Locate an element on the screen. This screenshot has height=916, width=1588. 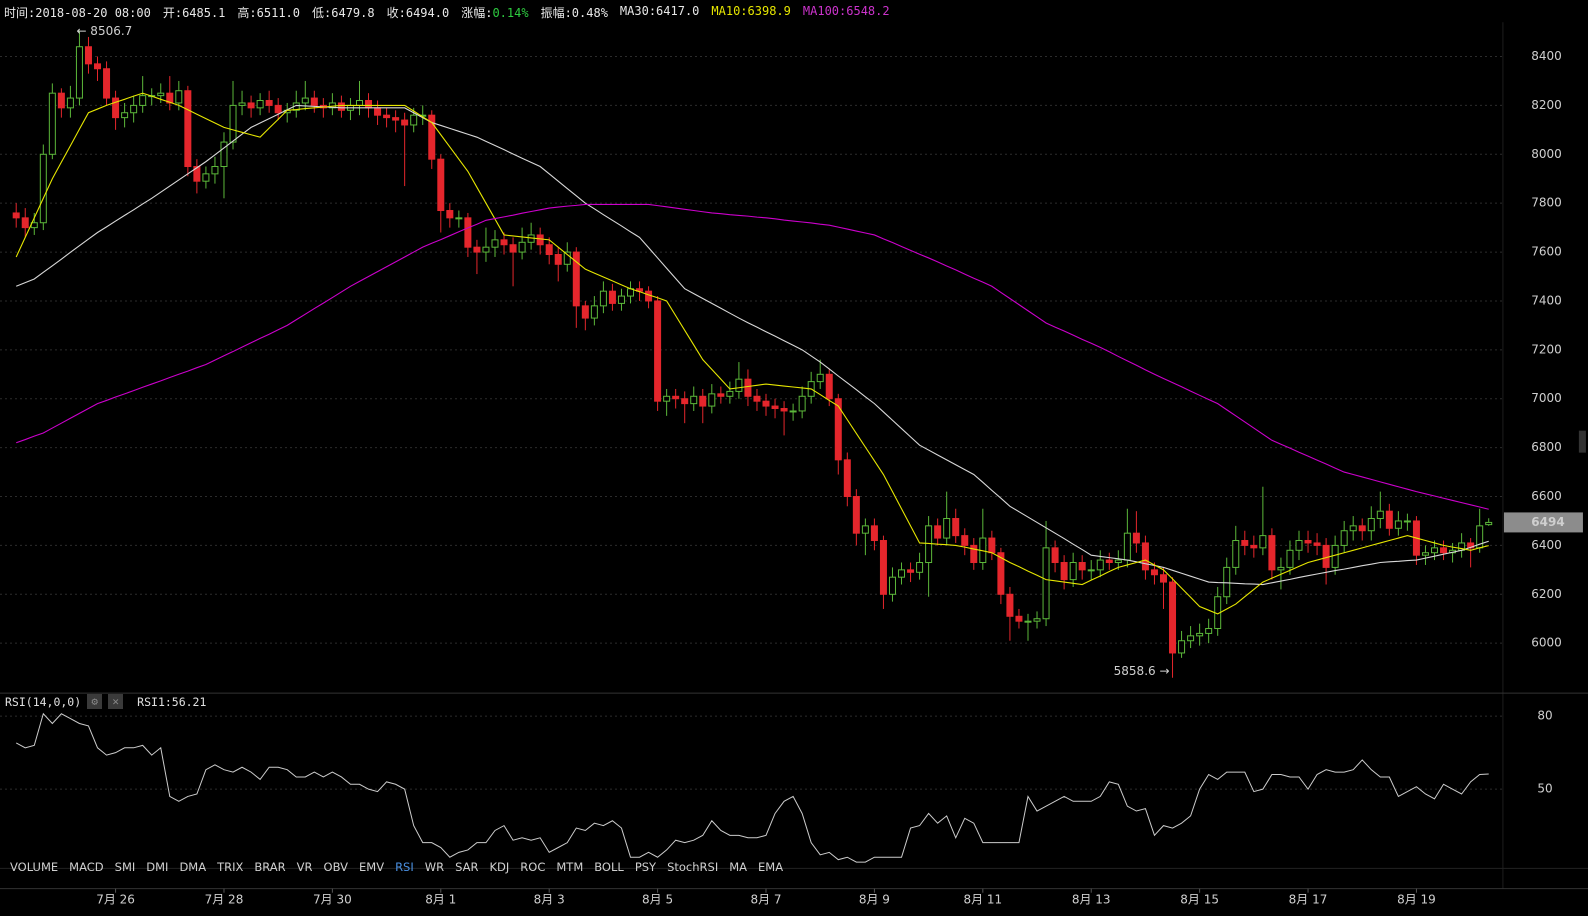
indicator-tab: SAR is located at coordinates (467, 867).